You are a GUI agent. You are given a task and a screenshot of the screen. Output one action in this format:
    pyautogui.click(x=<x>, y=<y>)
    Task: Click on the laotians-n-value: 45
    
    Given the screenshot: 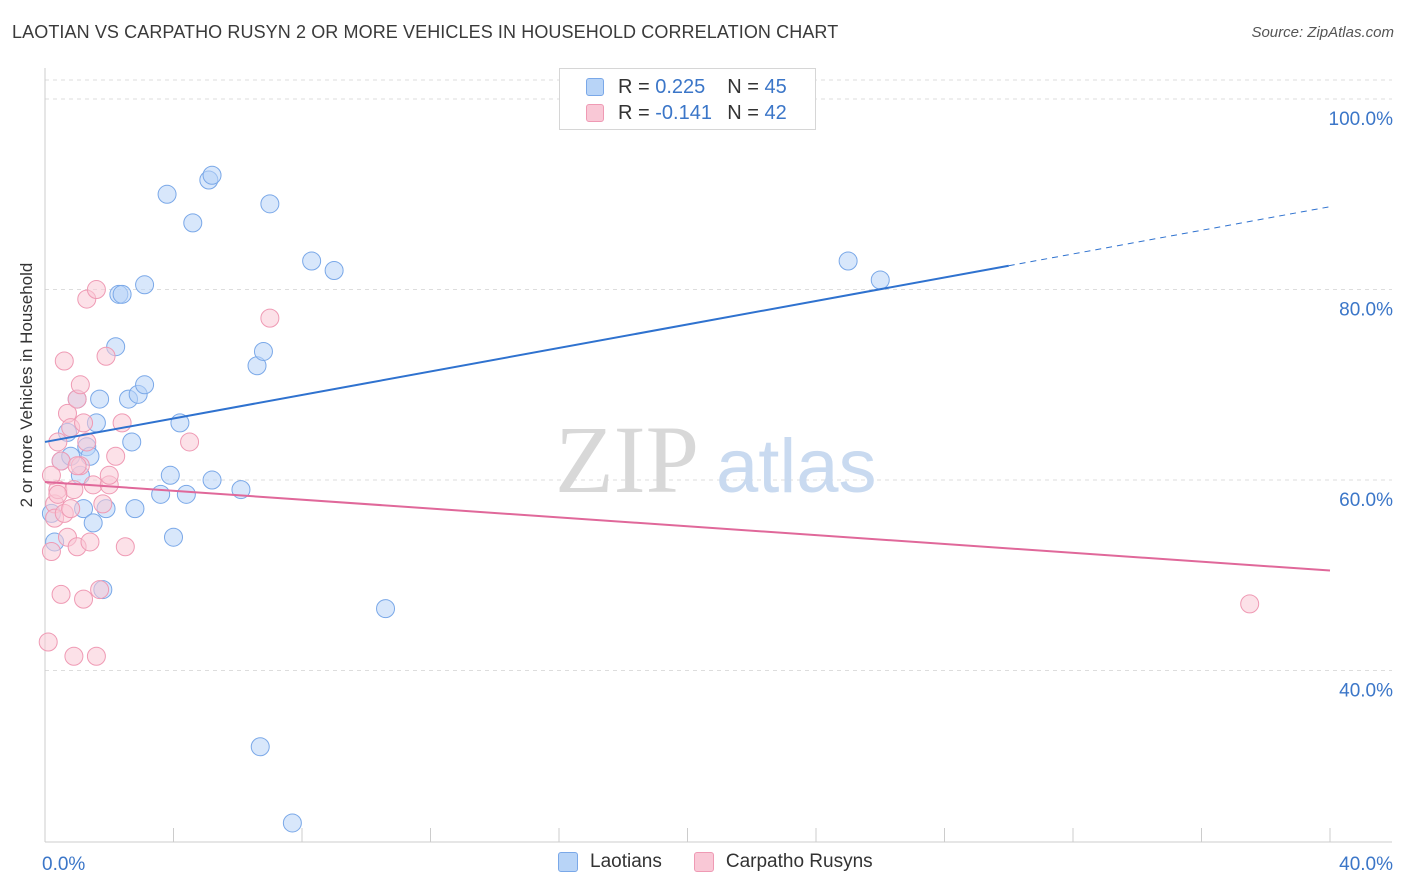 What is the action you would take?
    pyautogui.click(x=775, y=86)
    